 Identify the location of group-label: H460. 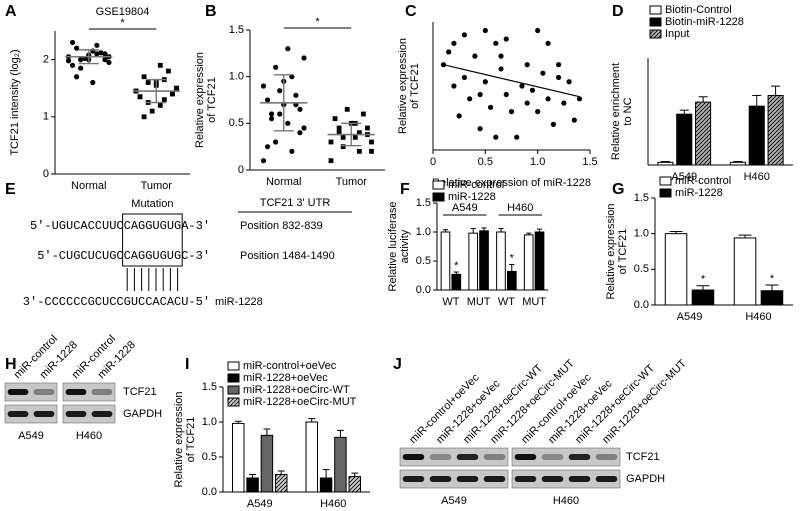
(520, 208).